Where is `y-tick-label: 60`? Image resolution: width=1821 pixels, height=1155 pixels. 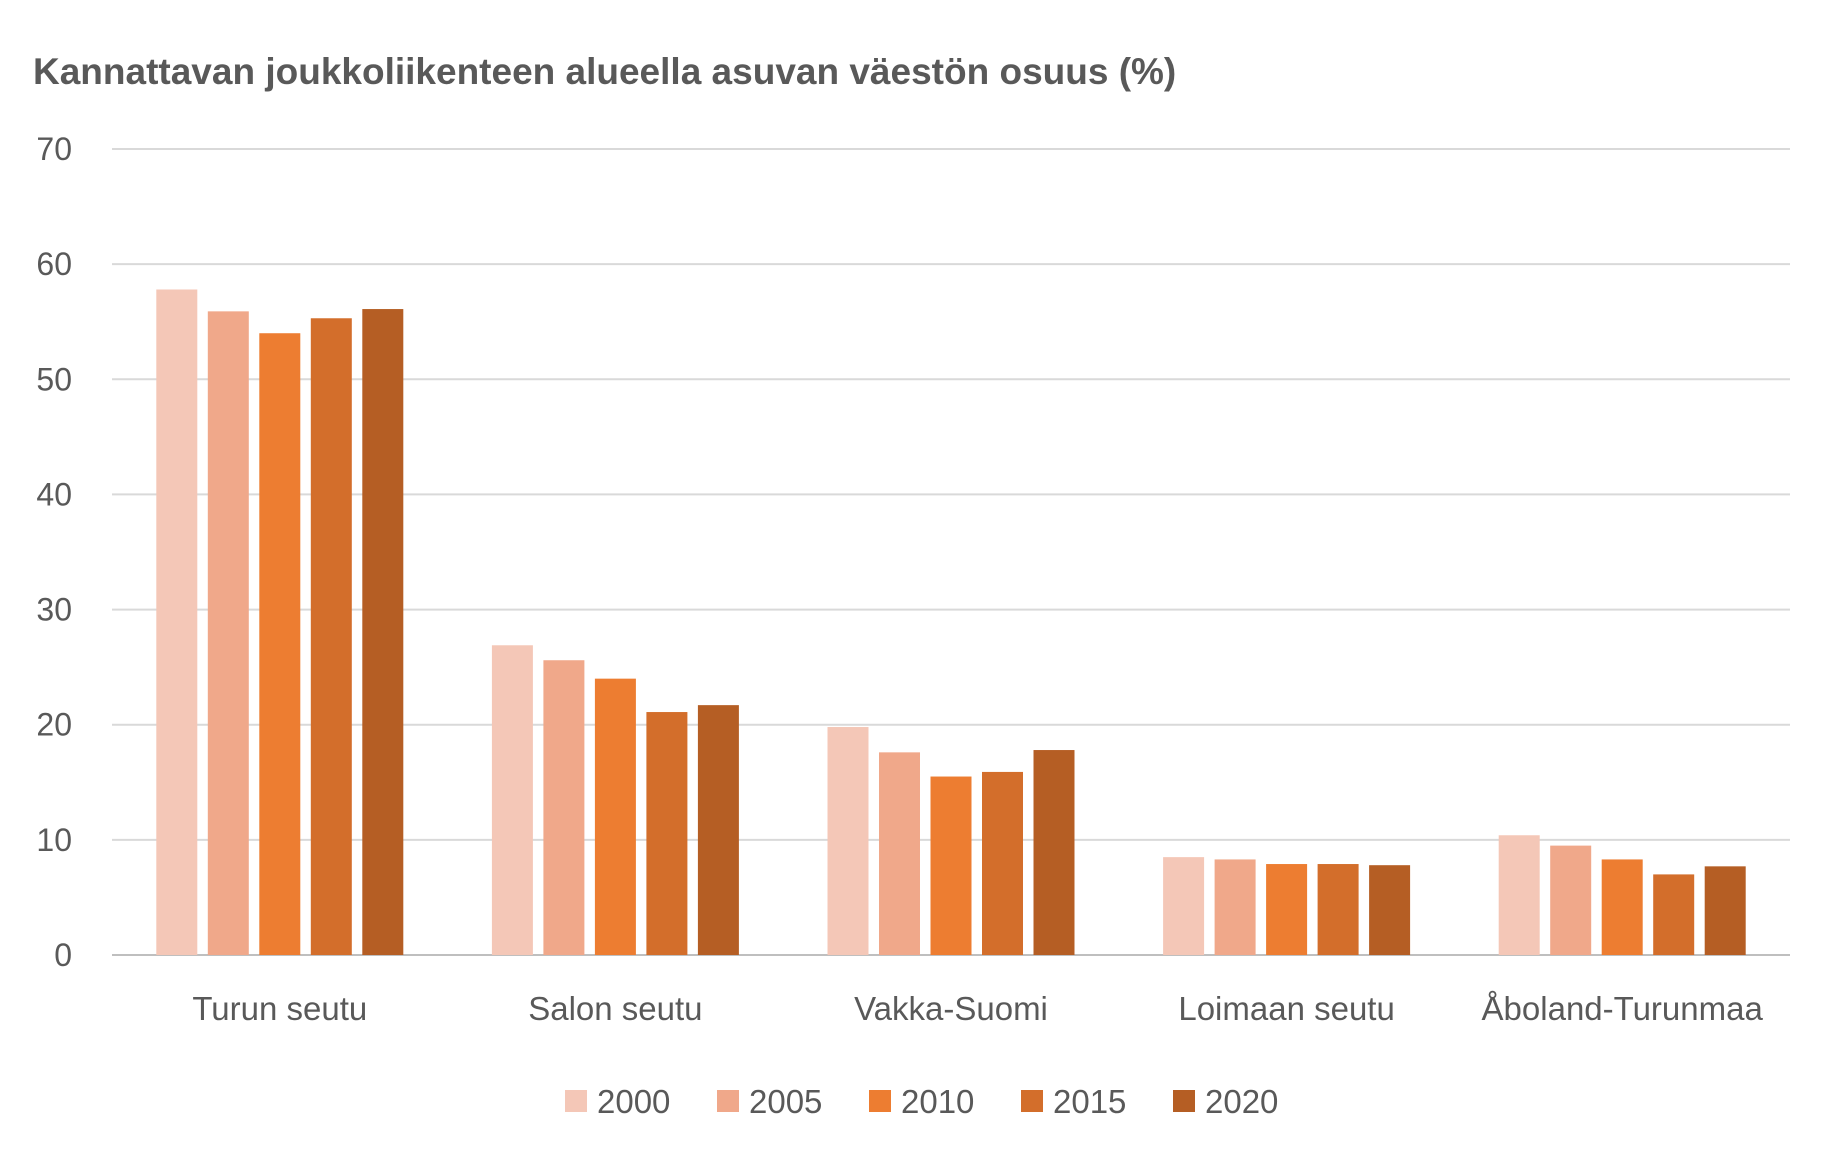 y-tick-label: 60 is located at coordinates (54, 264).